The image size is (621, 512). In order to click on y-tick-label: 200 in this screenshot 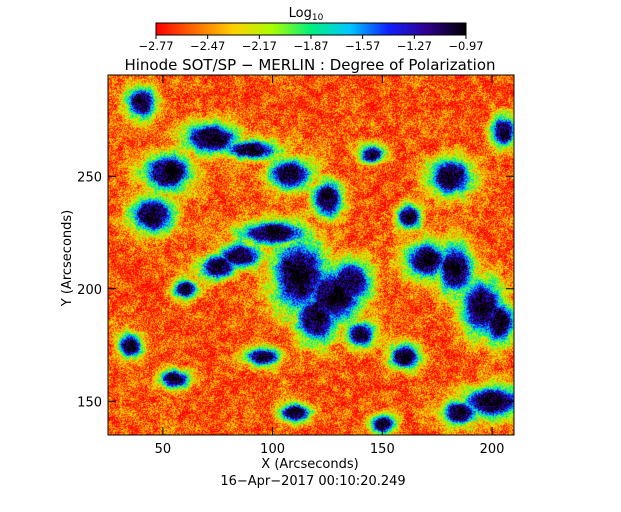, I will do `click(89, 290)`.